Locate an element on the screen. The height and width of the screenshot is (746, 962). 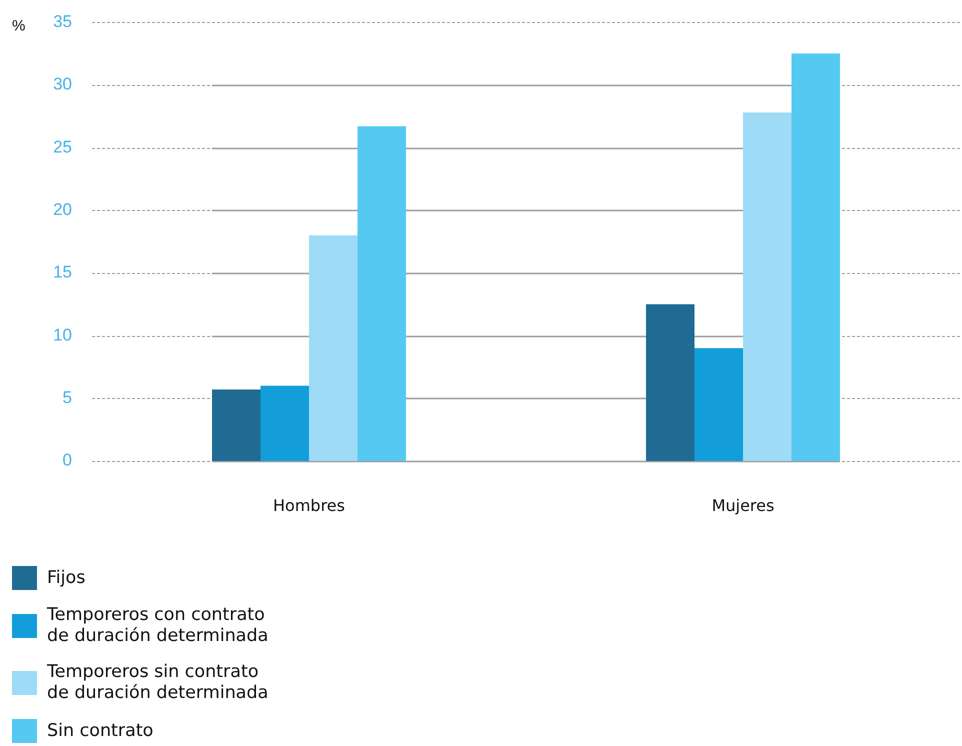
y-tick-label: 10 is located at coordinates (62, 334).